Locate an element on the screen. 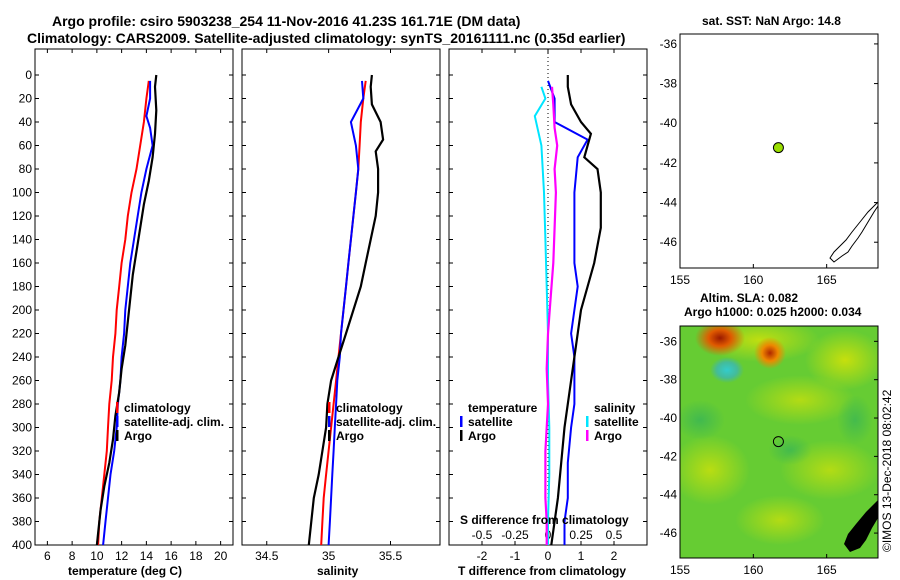  xtick-label: 16 is located at coordinates (171, 556).